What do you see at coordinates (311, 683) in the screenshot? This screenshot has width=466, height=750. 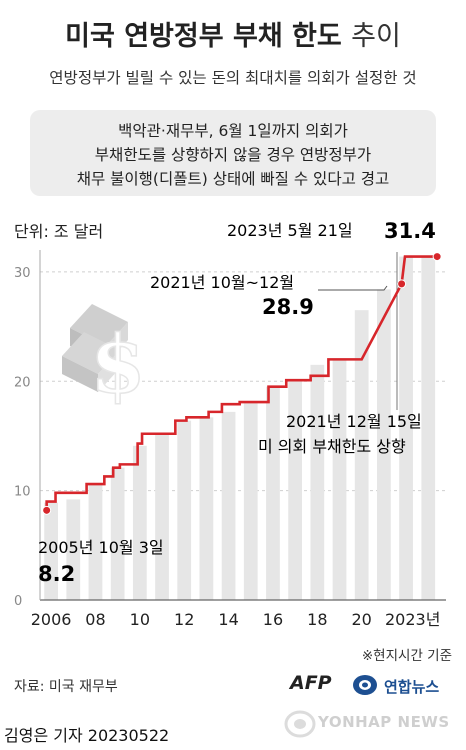 I see `afp-logo: AFP` at bounding box center [311, 683].